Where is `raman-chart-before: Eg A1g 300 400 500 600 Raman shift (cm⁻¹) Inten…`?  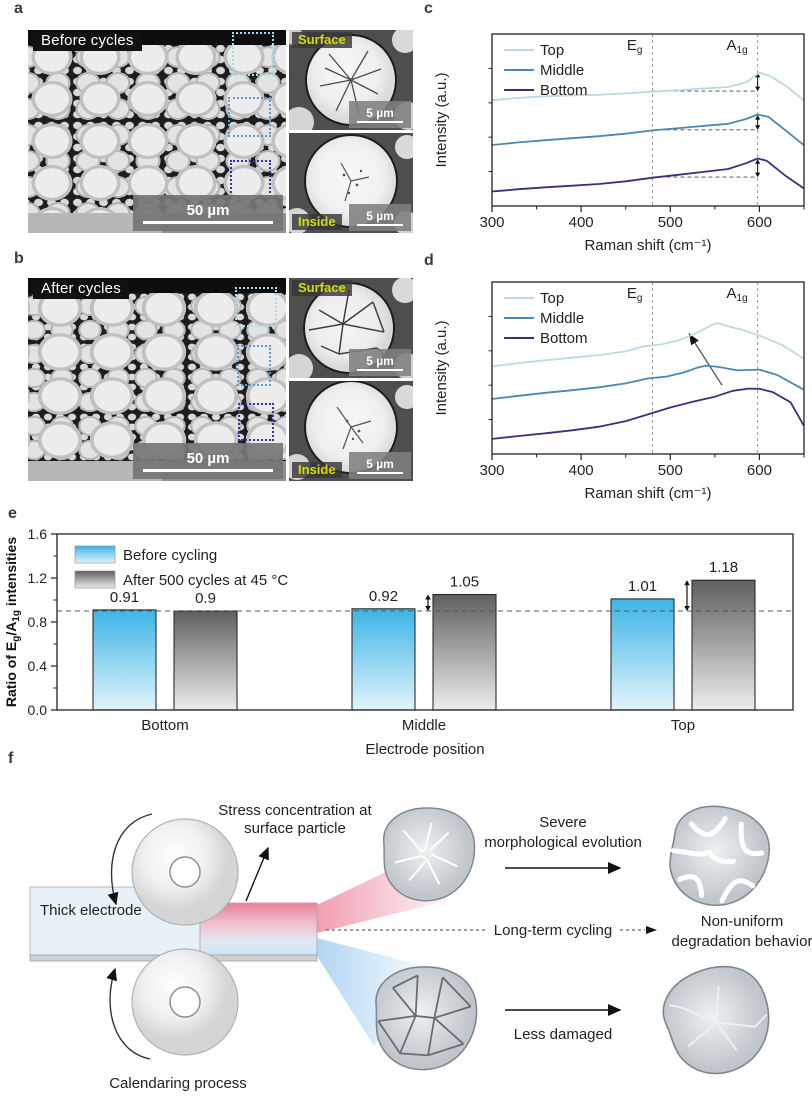 raman-chart-before: Eg A1g 300 400 500 600 Raman shift (cm⁻¹) Inten… is located at coordinates (619, 143).